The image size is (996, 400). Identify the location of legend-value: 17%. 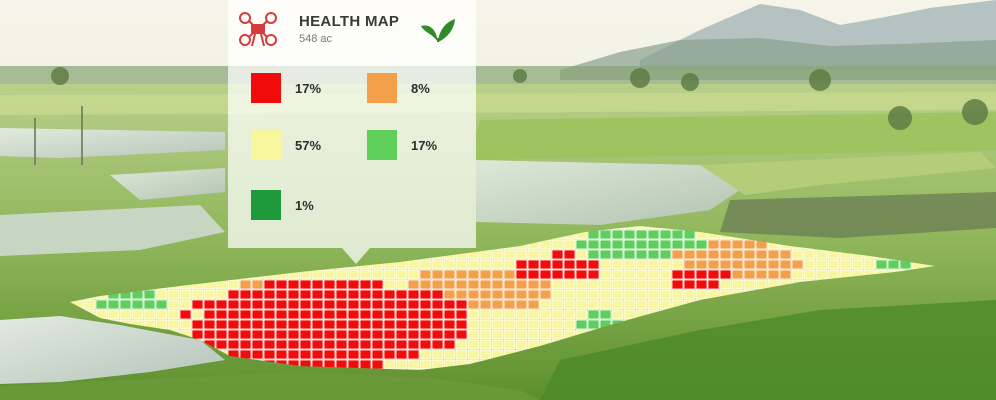
(308, 88).